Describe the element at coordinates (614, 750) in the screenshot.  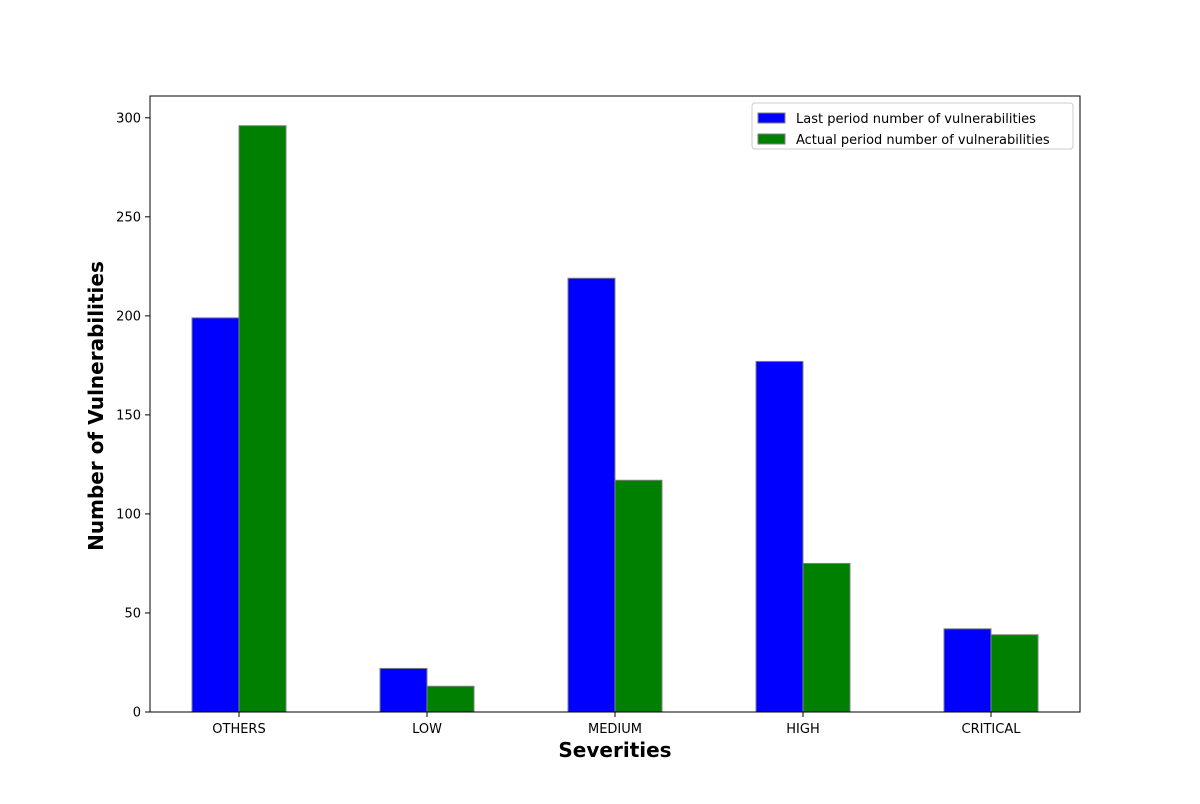
I see `x-axis-label: Severities` at that location.